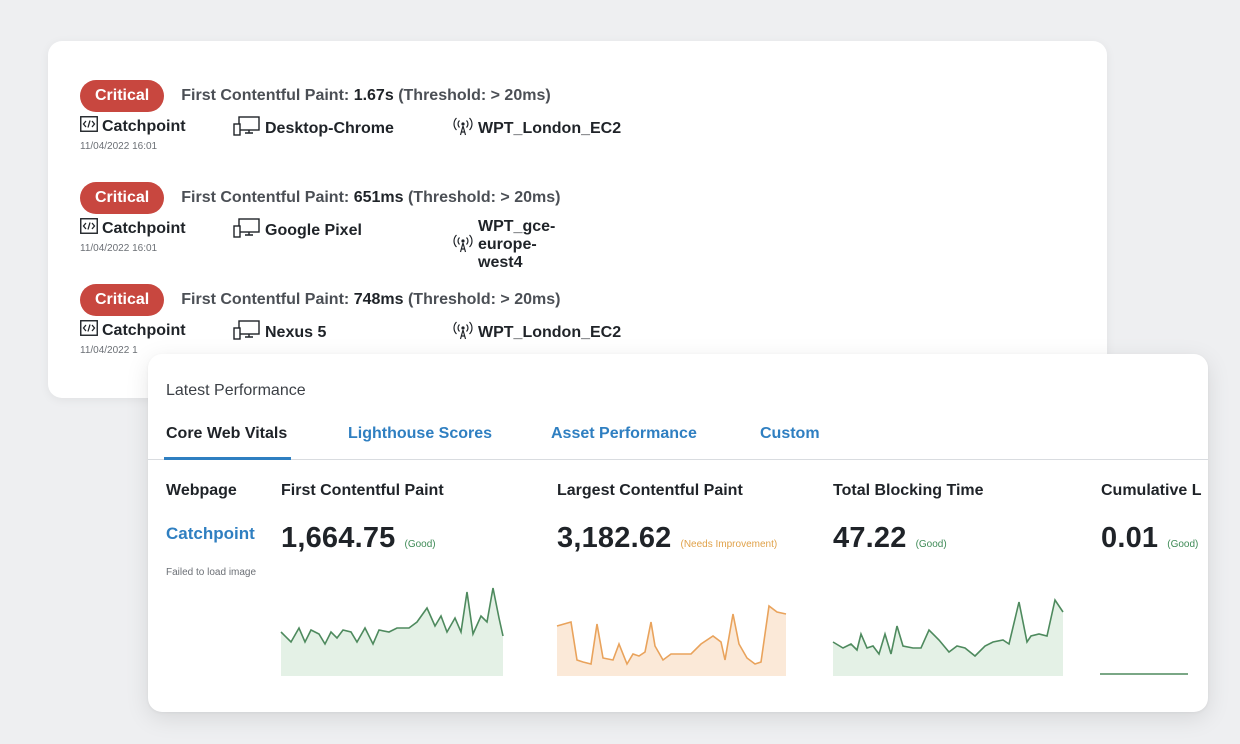 The height and width of the screenshot is (744, 1240). I want to click on cls-column-header: Cumulative L, so click(1151, 490).